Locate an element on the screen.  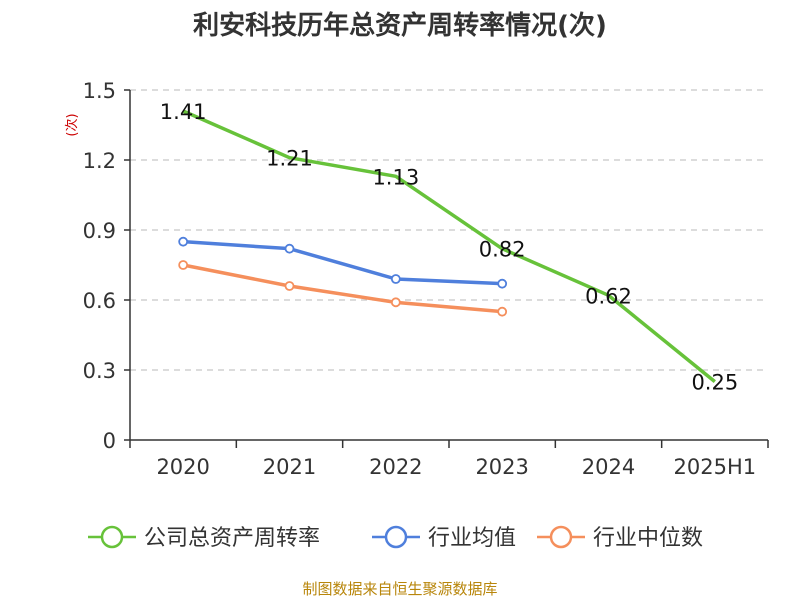
data-label: 0.25 is located at coordinates (714, 383).